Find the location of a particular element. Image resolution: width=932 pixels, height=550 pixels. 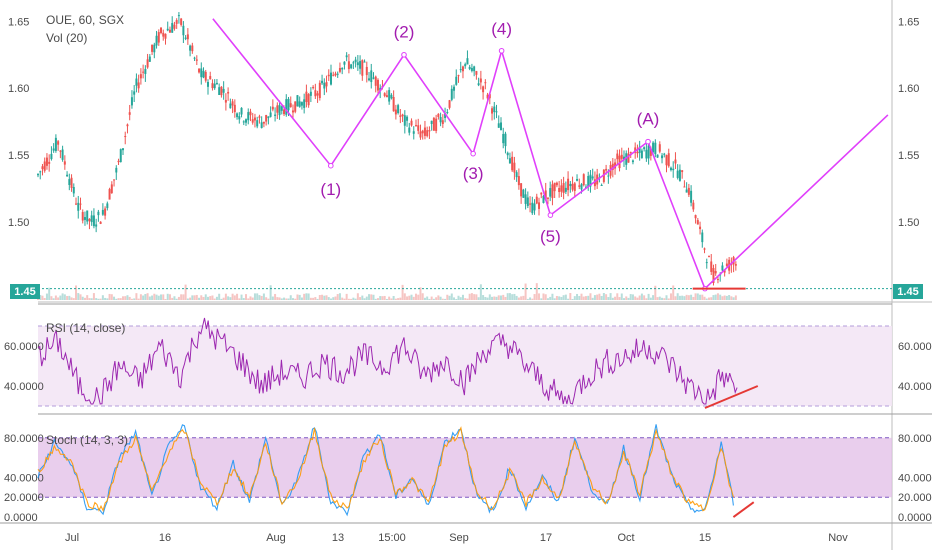

time-tick-2: Aug is located at coordinates (276, 538).